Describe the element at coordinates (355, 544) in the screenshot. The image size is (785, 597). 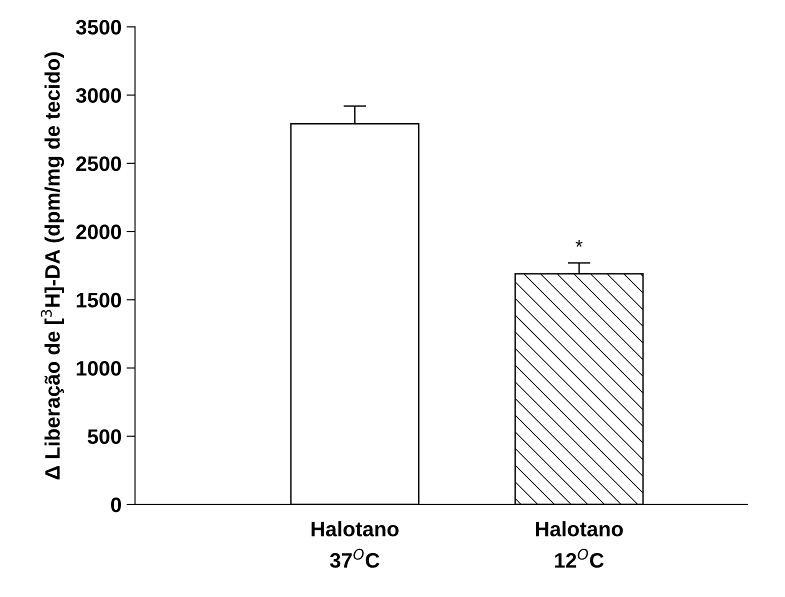
I see `x-tick-label: Halotano 37$^{O}$C` at that location.